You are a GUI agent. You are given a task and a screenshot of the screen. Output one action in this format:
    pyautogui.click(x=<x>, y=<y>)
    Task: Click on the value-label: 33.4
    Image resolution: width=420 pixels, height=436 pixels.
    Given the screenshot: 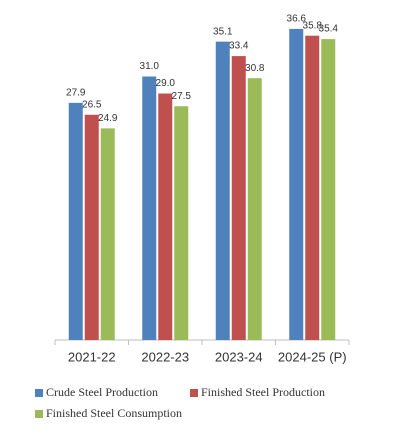 What is the action you would take?
    pyautogui.click(x=239, y=46)
    